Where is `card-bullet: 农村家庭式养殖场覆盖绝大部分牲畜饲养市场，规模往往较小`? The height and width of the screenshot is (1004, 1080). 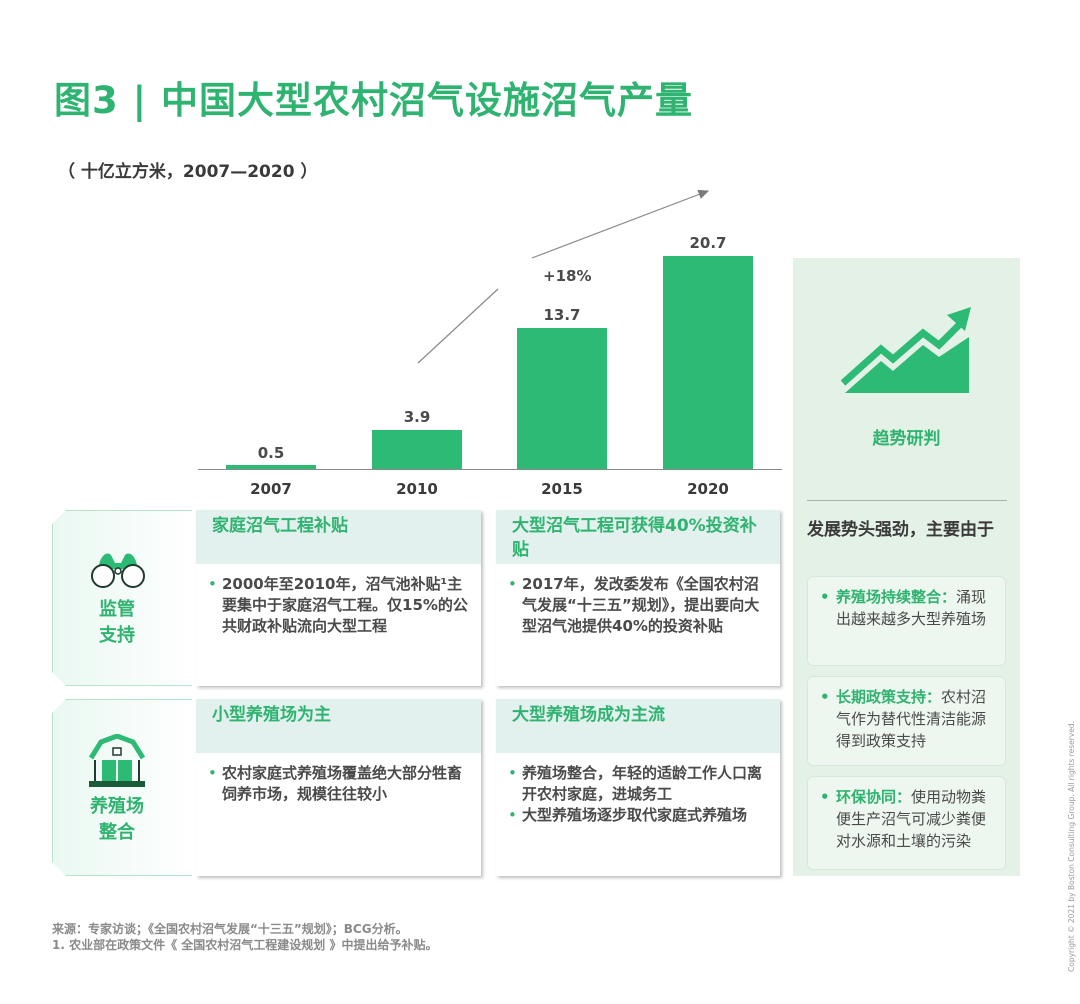 card-bullet: 农村家庭式养殖场覆盖绝大部分牲畜饲养市场，规模往往较小 is located at coordinates (338, 784).